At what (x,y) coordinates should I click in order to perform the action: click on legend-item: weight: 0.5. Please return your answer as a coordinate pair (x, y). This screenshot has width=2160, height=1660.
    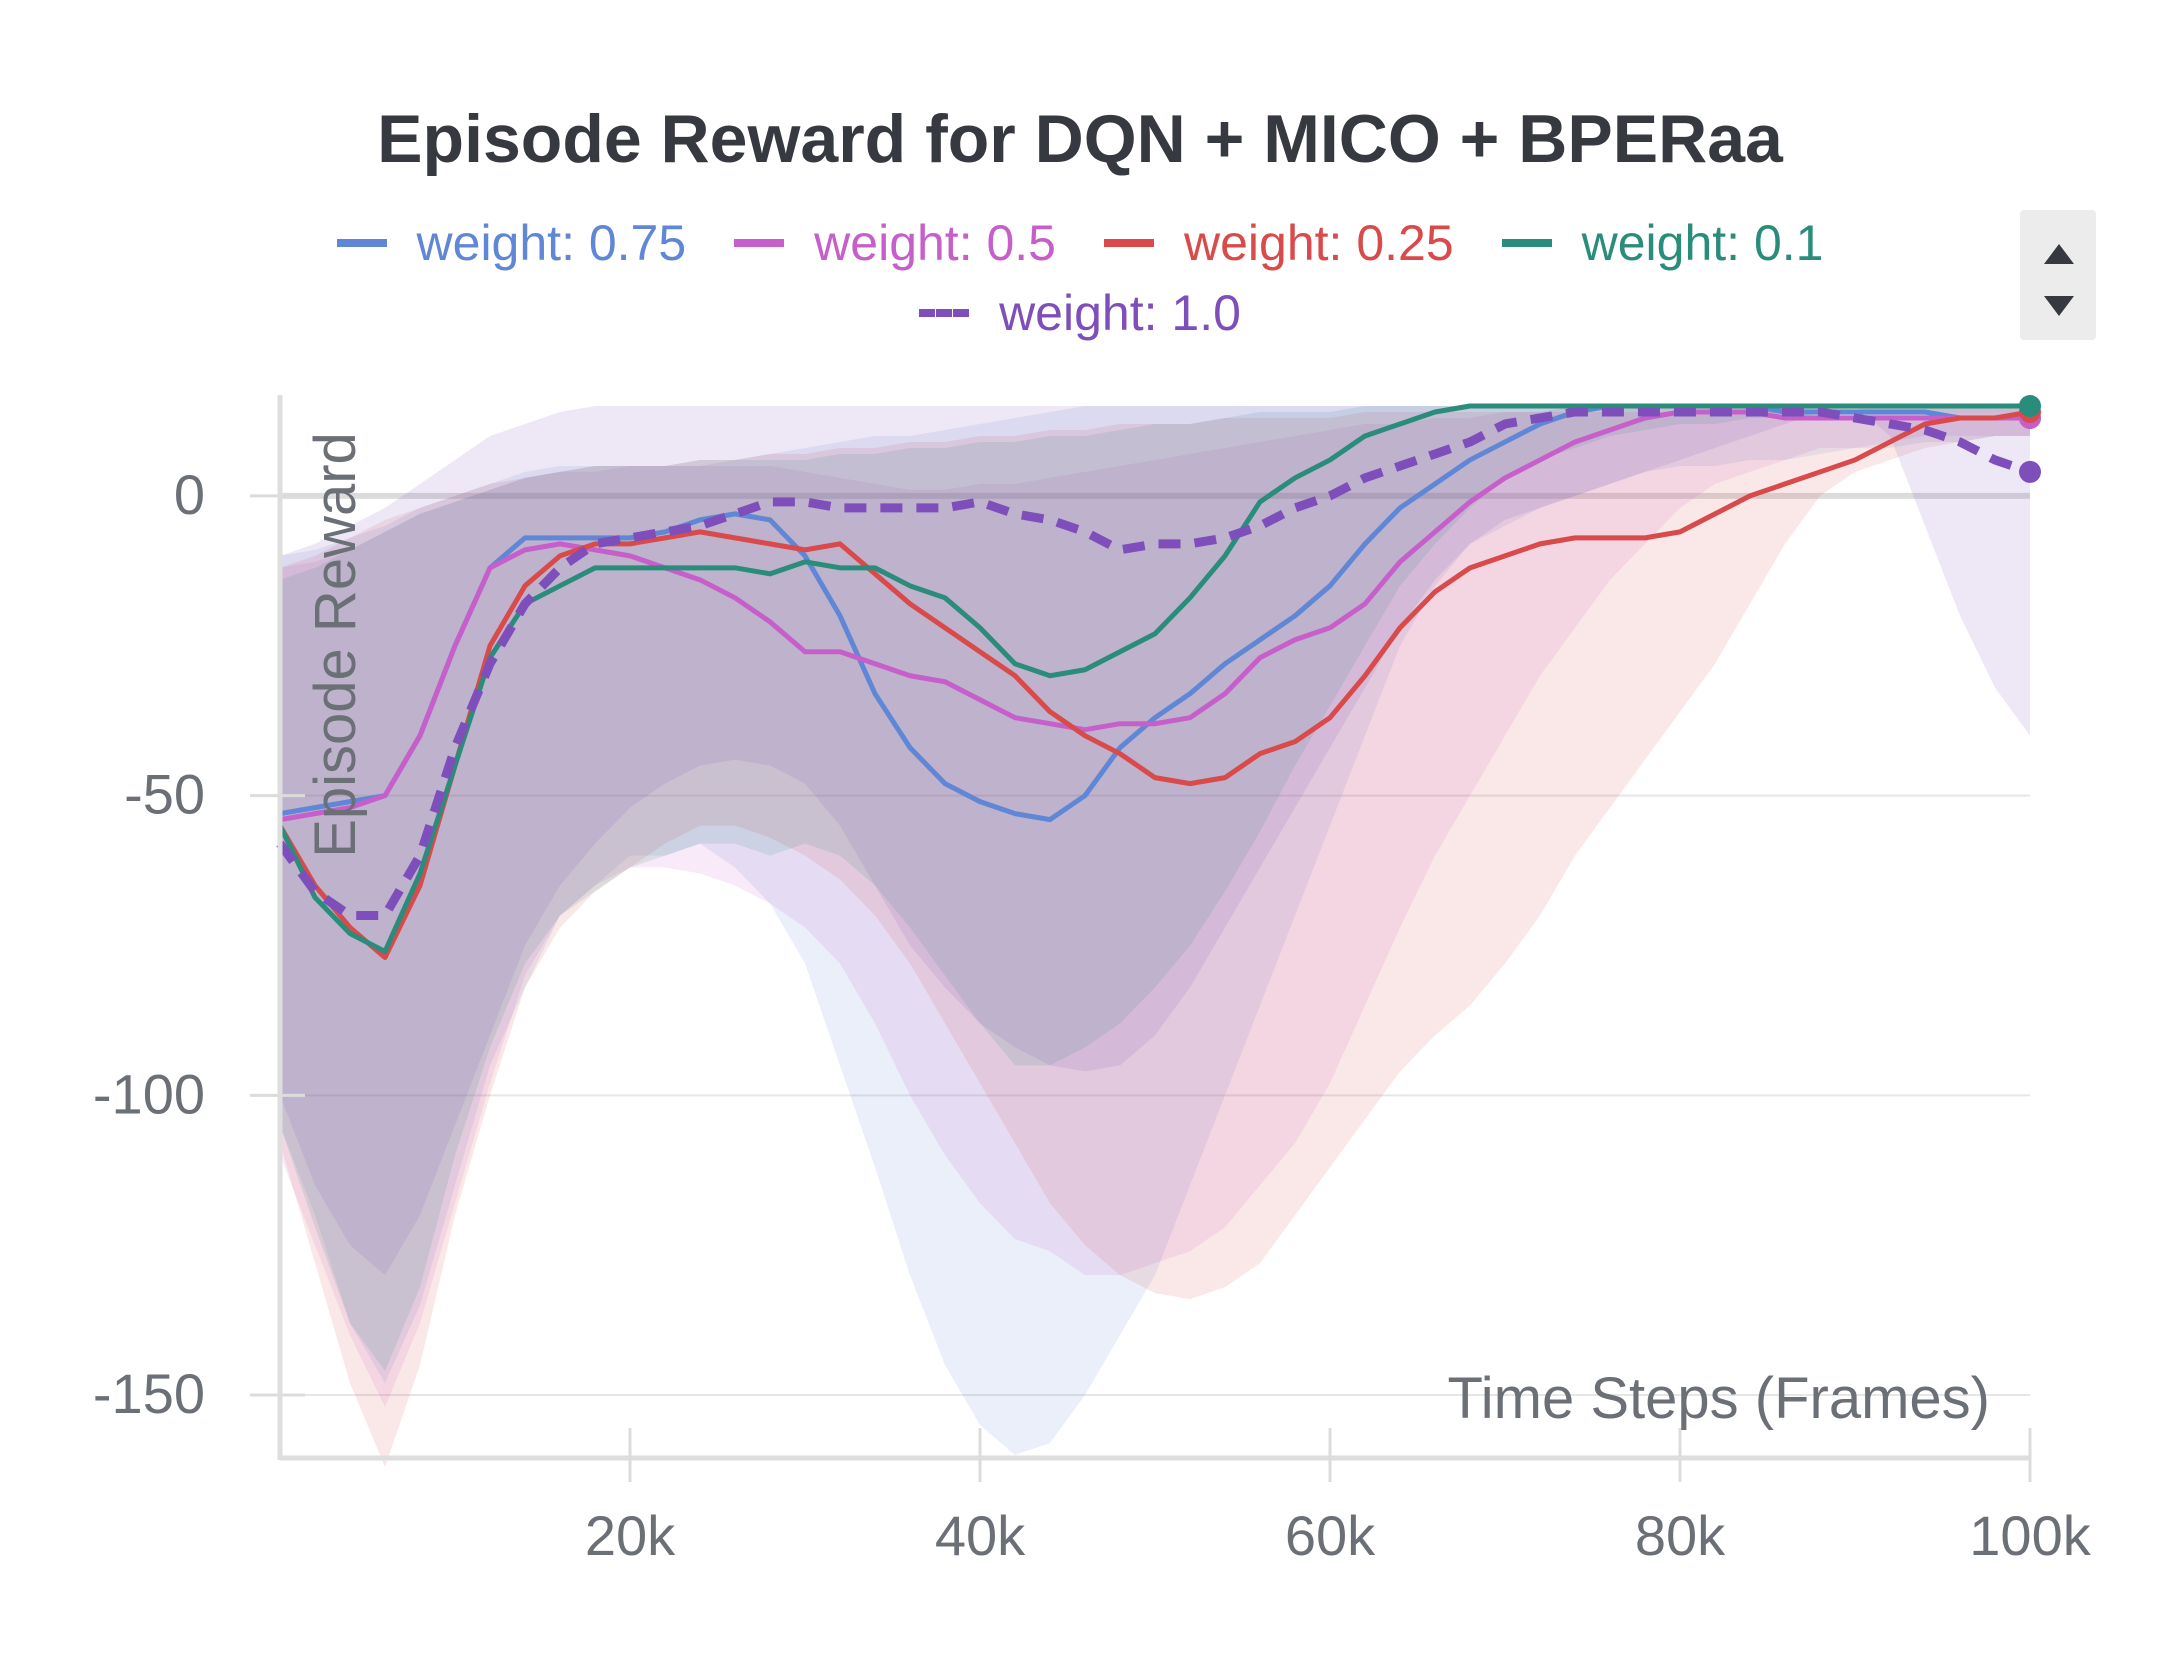
    Looking at the image, I should click on (895, 243).